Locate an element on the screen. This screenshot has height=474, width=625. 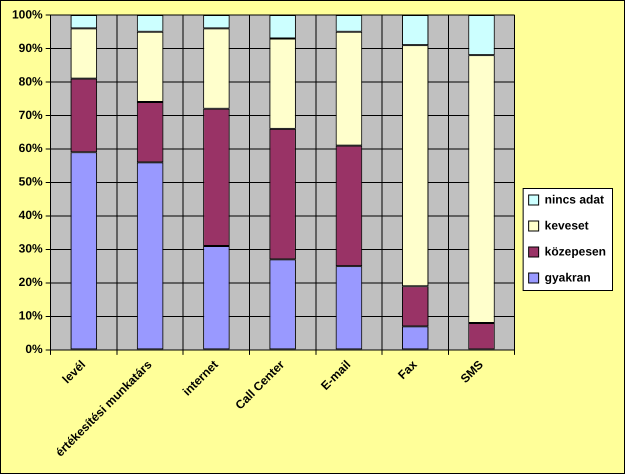
legend-label: közepesen is located at coordinates (575, 251).